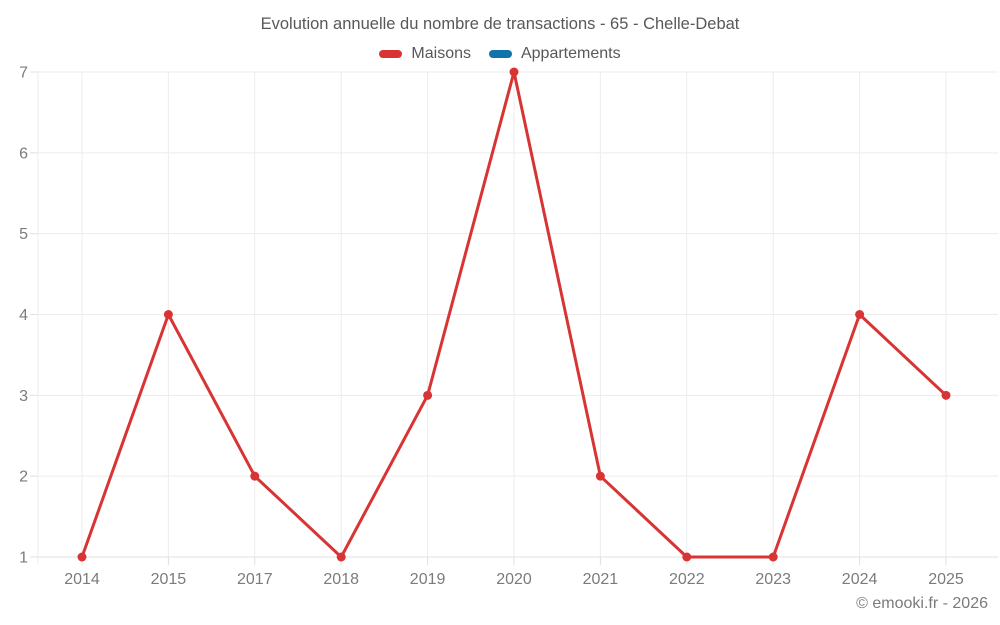 This screenshot has height=625, width=1000. Describe the element at coordinates (922, 603) in the screenshot. I see `watermark-copyright: © emooki.fr - 2026` at that location.